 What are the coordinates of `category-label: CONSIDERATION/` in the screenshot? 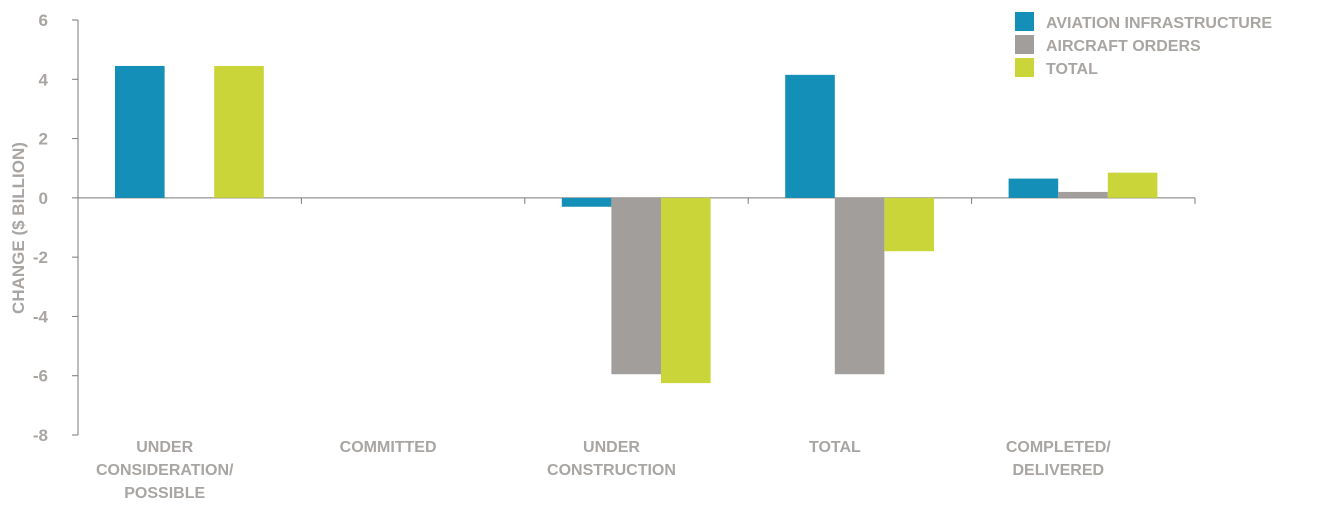 It's located at (165, 470).